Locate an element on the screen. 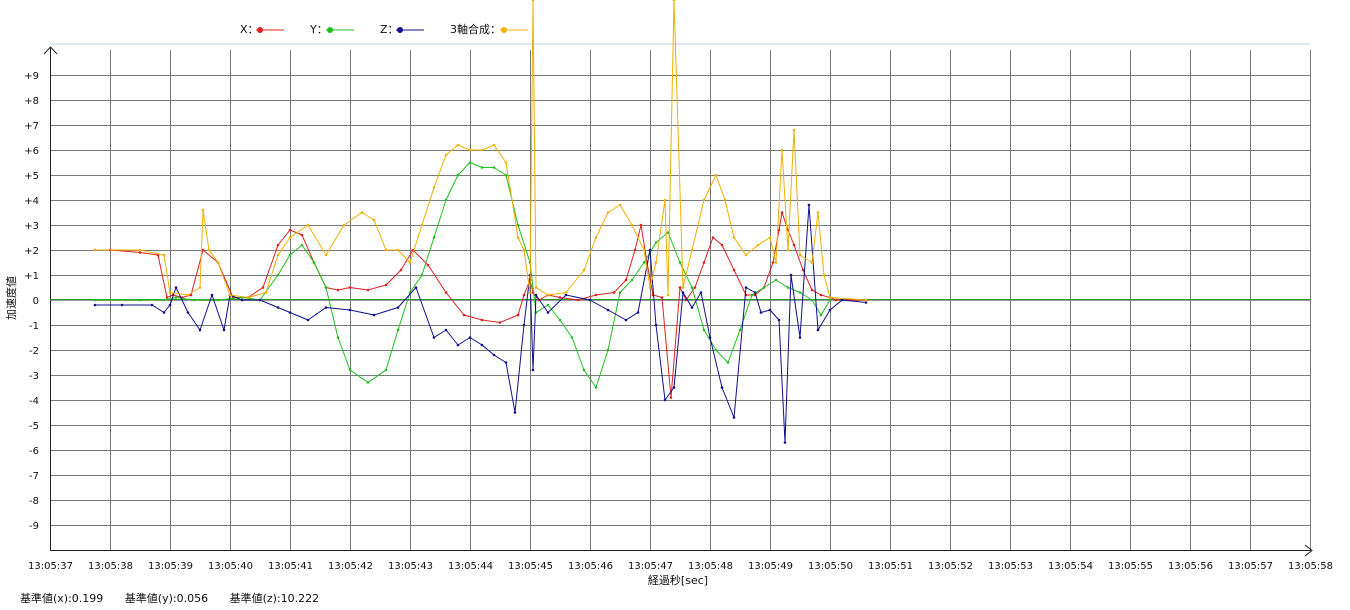 This screenshot has height=610, width=1350. y-axis-arrow is located at coordinates (50, 50).